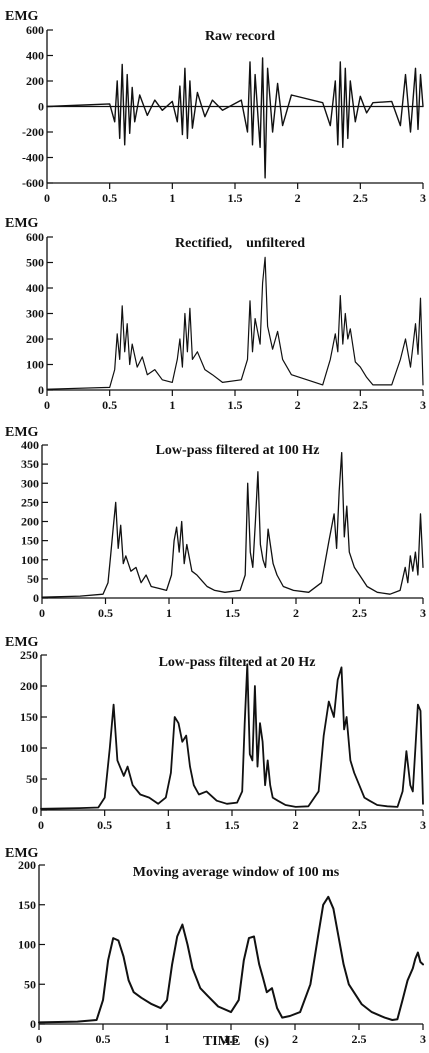 Image resolution: width=429 pixels, height=1053 pixels. What do you see at coordinates (240, 243) in the screenshot?
I see `panel-title: Rectified, unfiltered` at bounding box center [240, 243].